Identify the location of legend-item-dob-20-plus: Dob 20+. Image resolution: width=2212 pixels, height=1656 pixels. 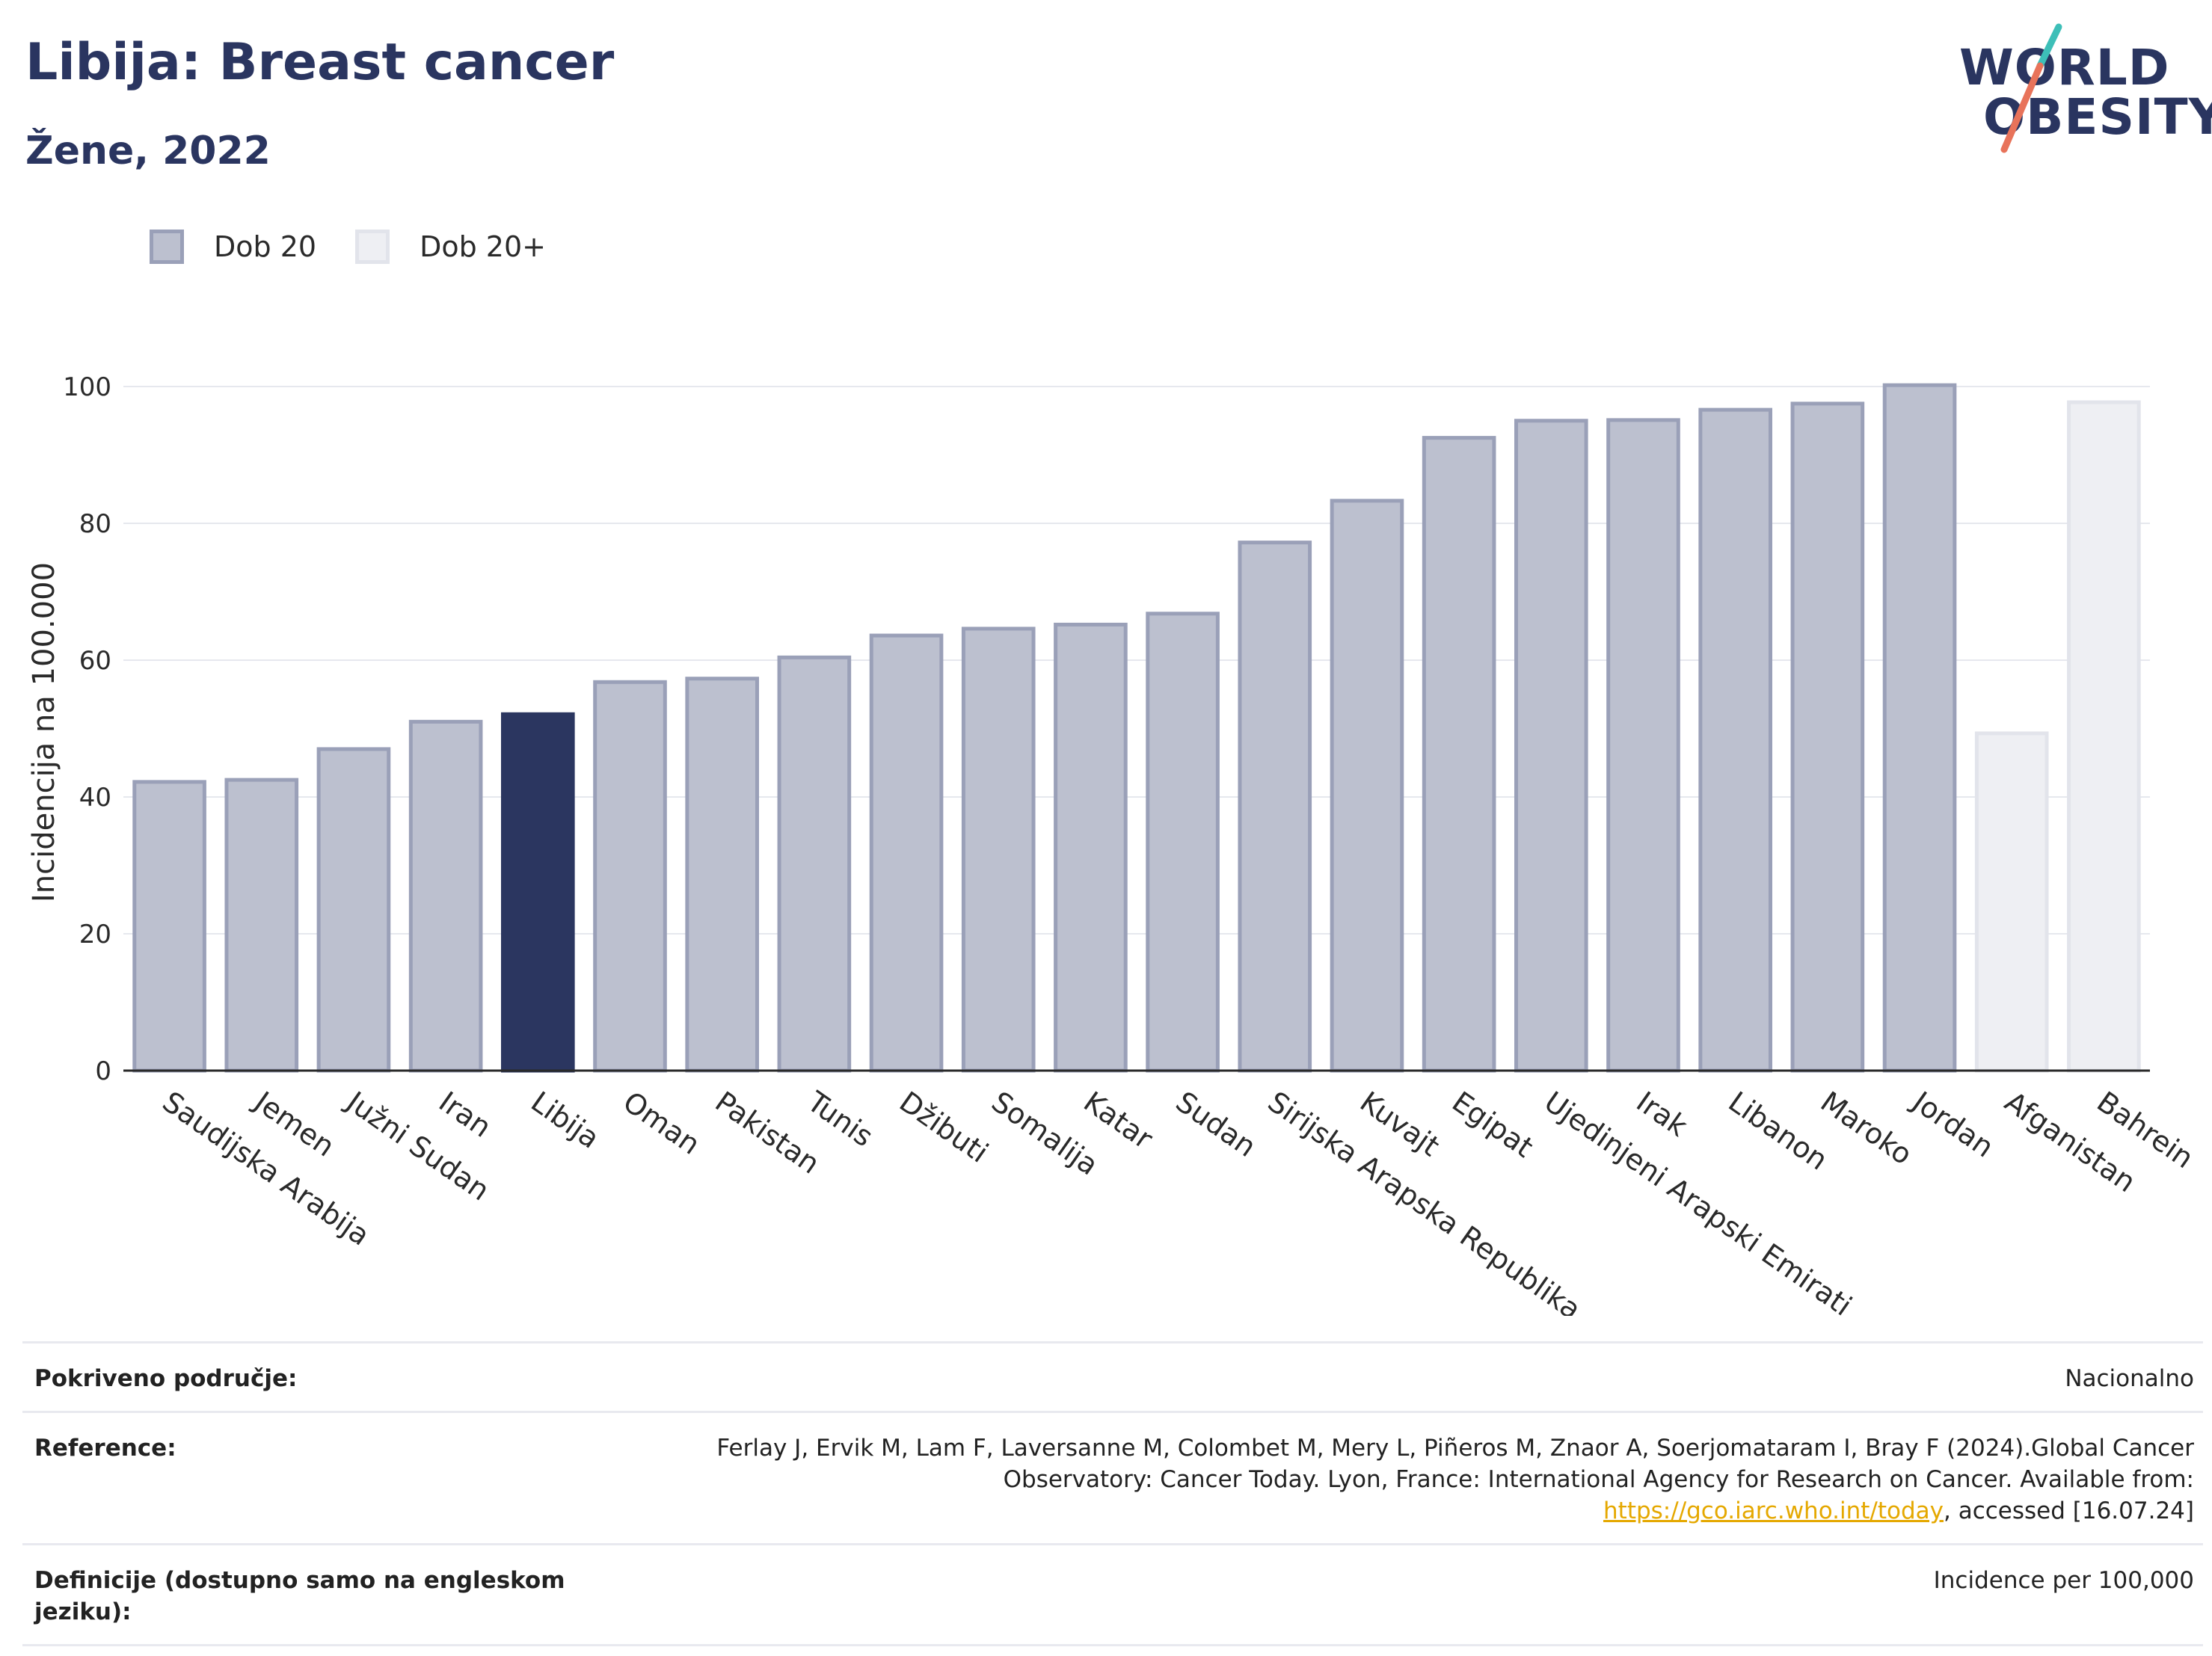
(450, 247).